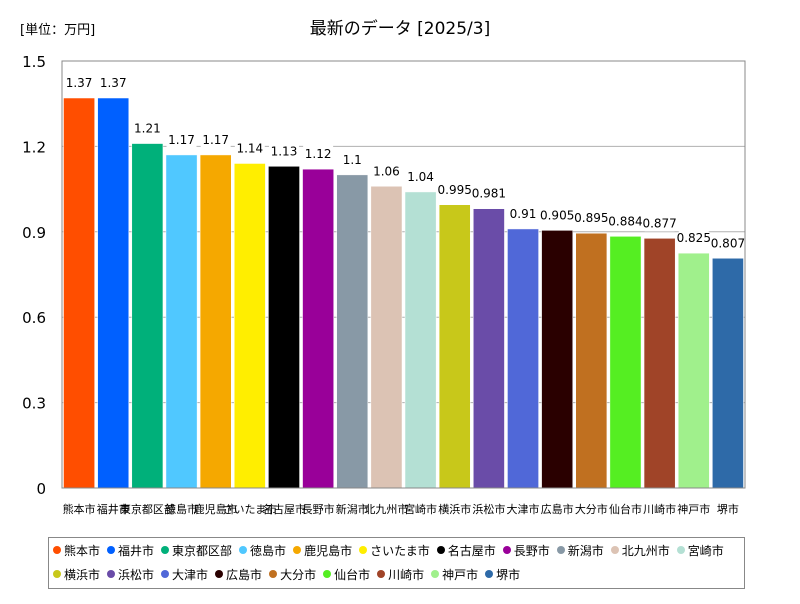 Image resolution: width=800 pixels, height=604 pixels. I want to click on value-label: 1.1, so click(352, 160).